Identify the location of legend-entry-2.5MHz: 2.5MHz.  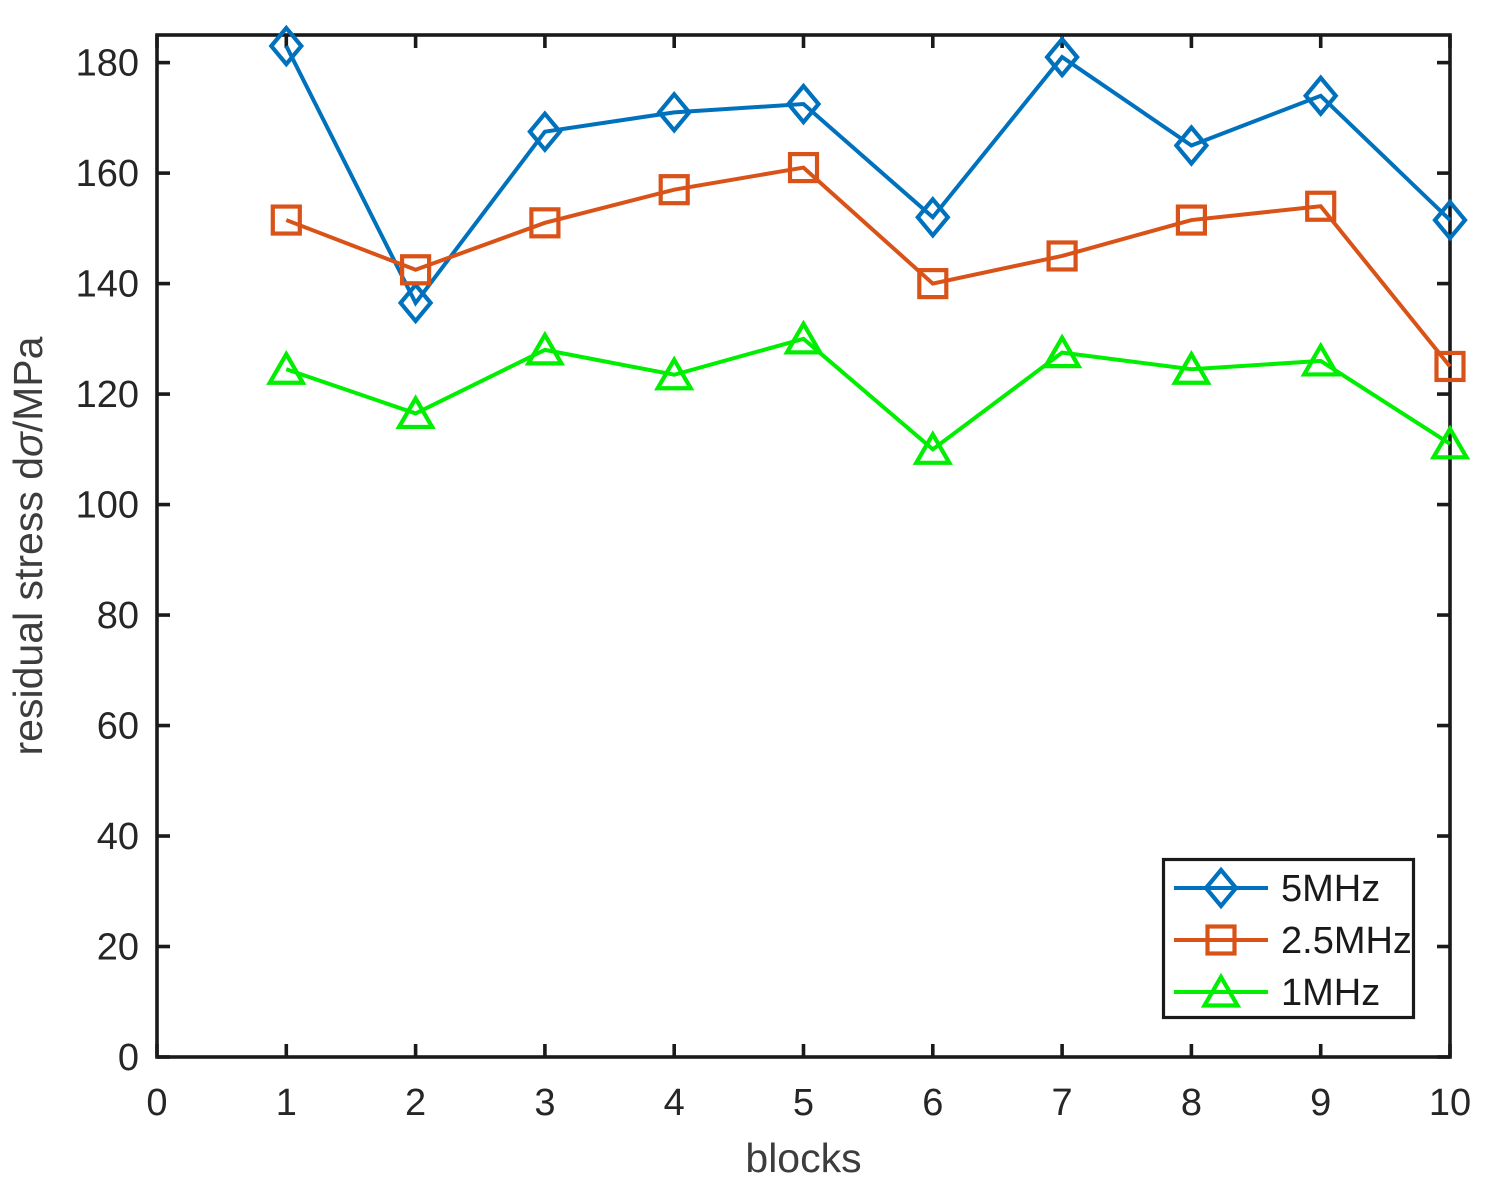
(1293, 941).